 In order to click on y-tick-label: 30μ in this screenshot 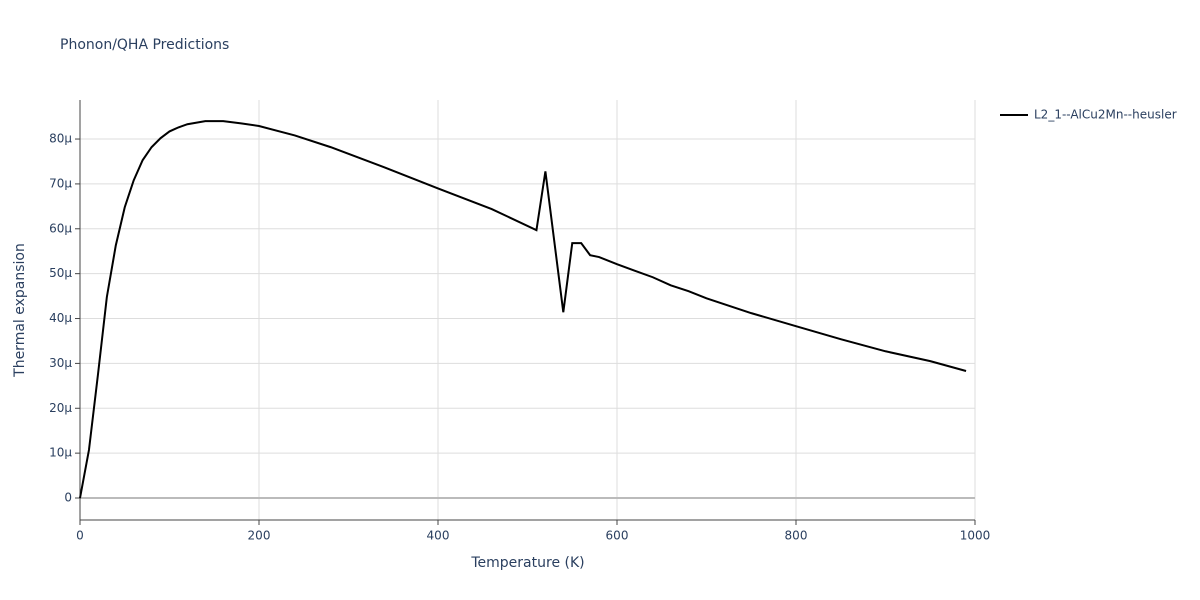, I will do `click(60, 363)`.